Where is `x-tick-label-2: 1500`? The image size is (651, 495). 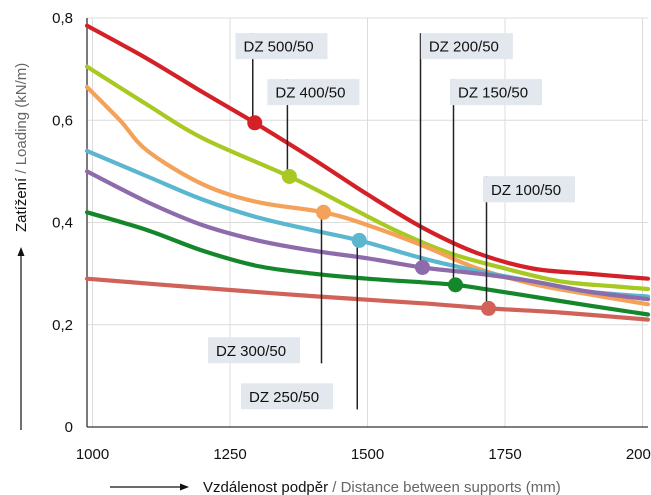 x-tick-label-2: 1500 is located at coordinates (367, 454).